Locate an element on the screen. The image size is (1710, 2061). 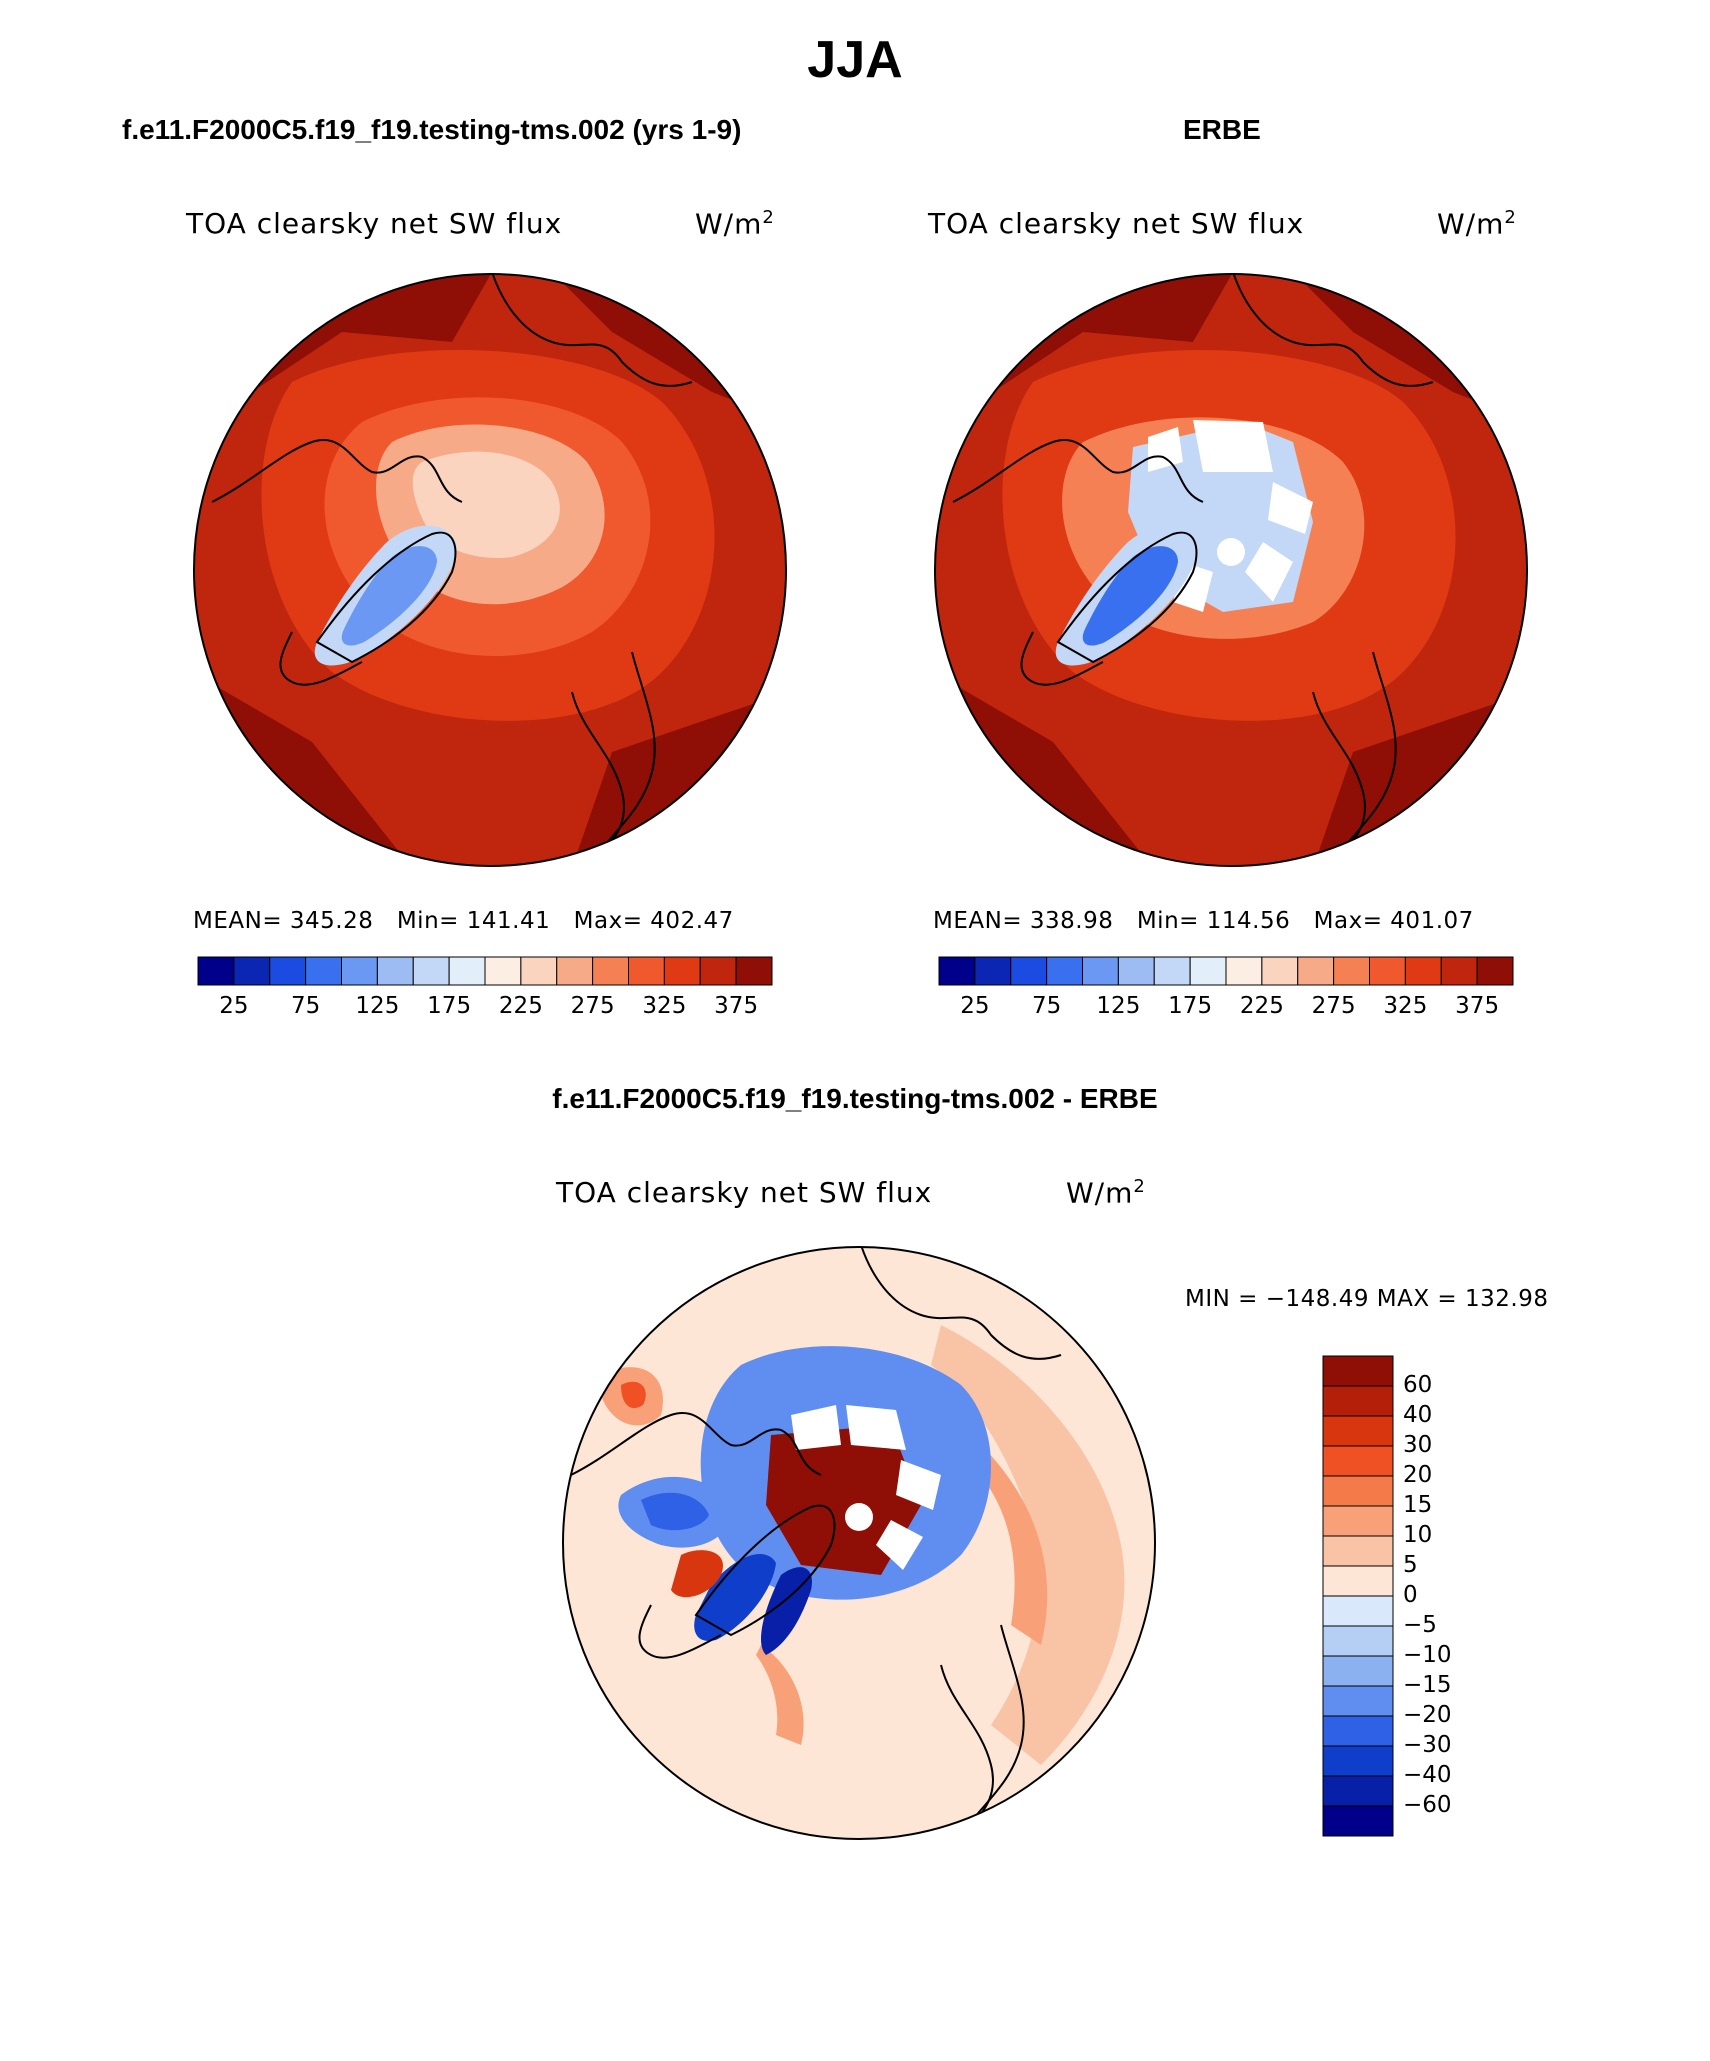
colorbar-level-label: −10 is located at coordinates (1427, 1655).